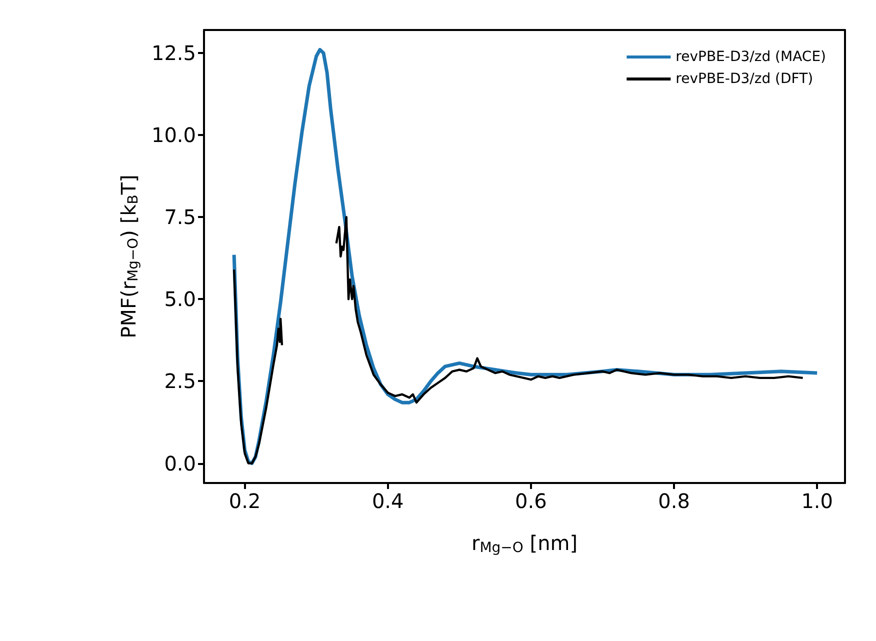 The image size is (876, 641). I want to click on x-tick-label: 1.0, so click(817, 501).